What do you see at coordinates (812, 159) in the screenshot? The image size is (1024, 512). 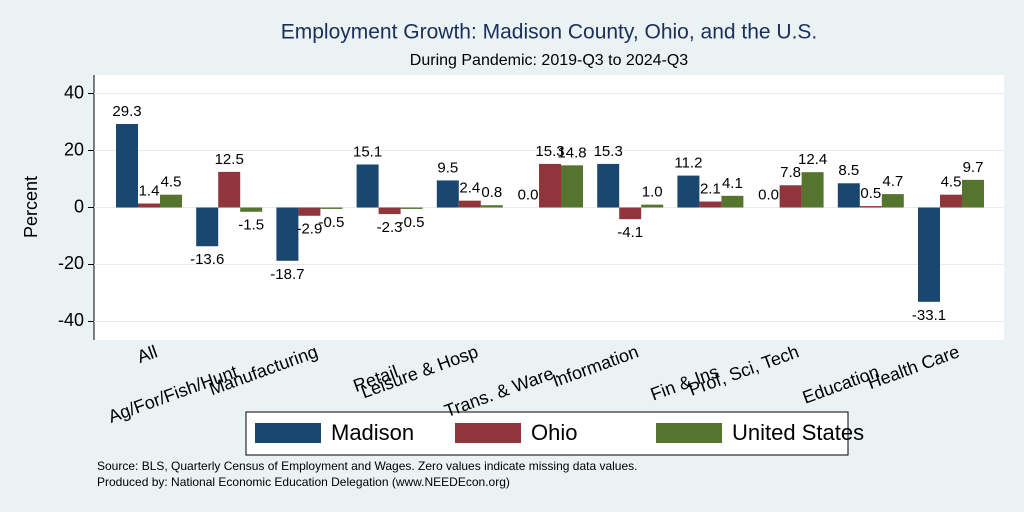 I see `value-label: 12.4` at bounding box center [812, 159].